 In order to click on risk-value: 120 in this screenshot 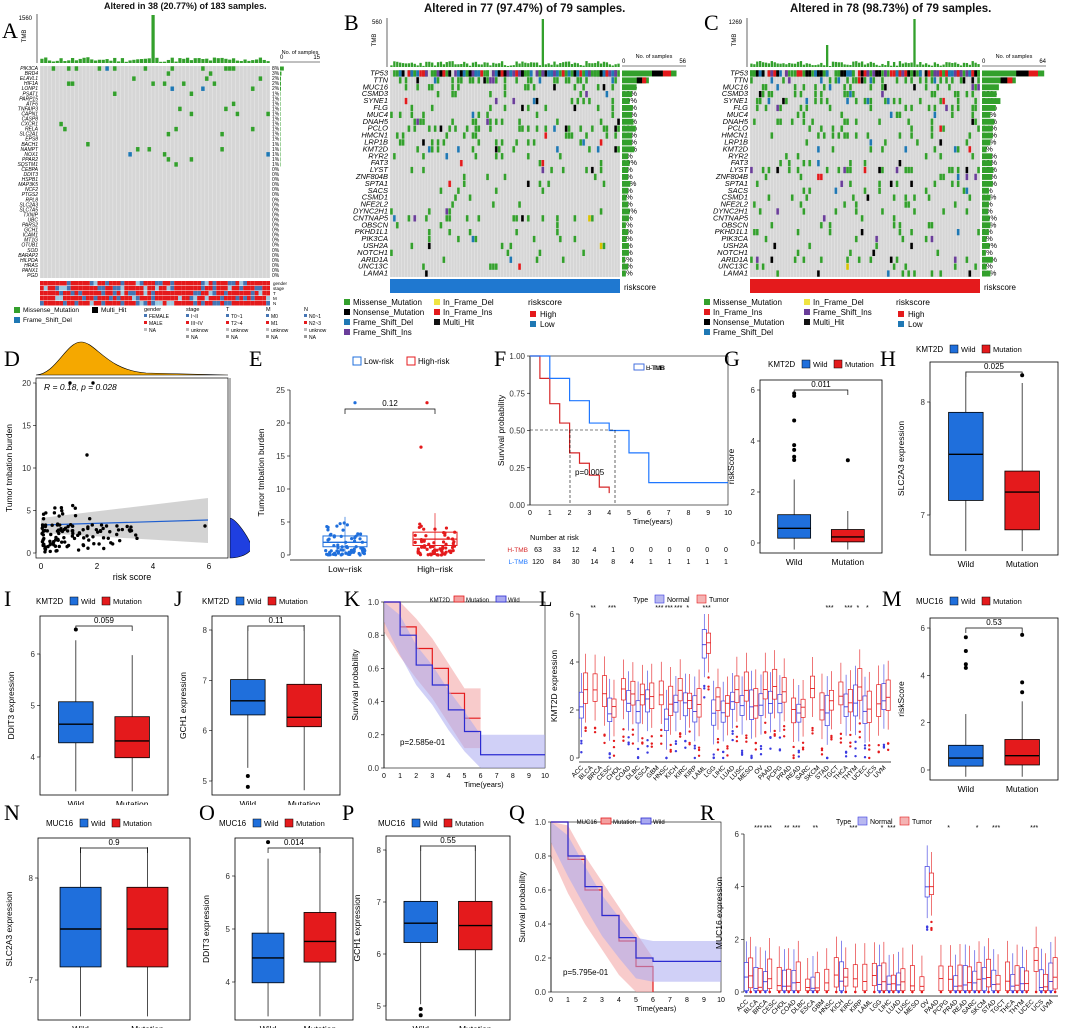, I will do `click(538, 562)`.